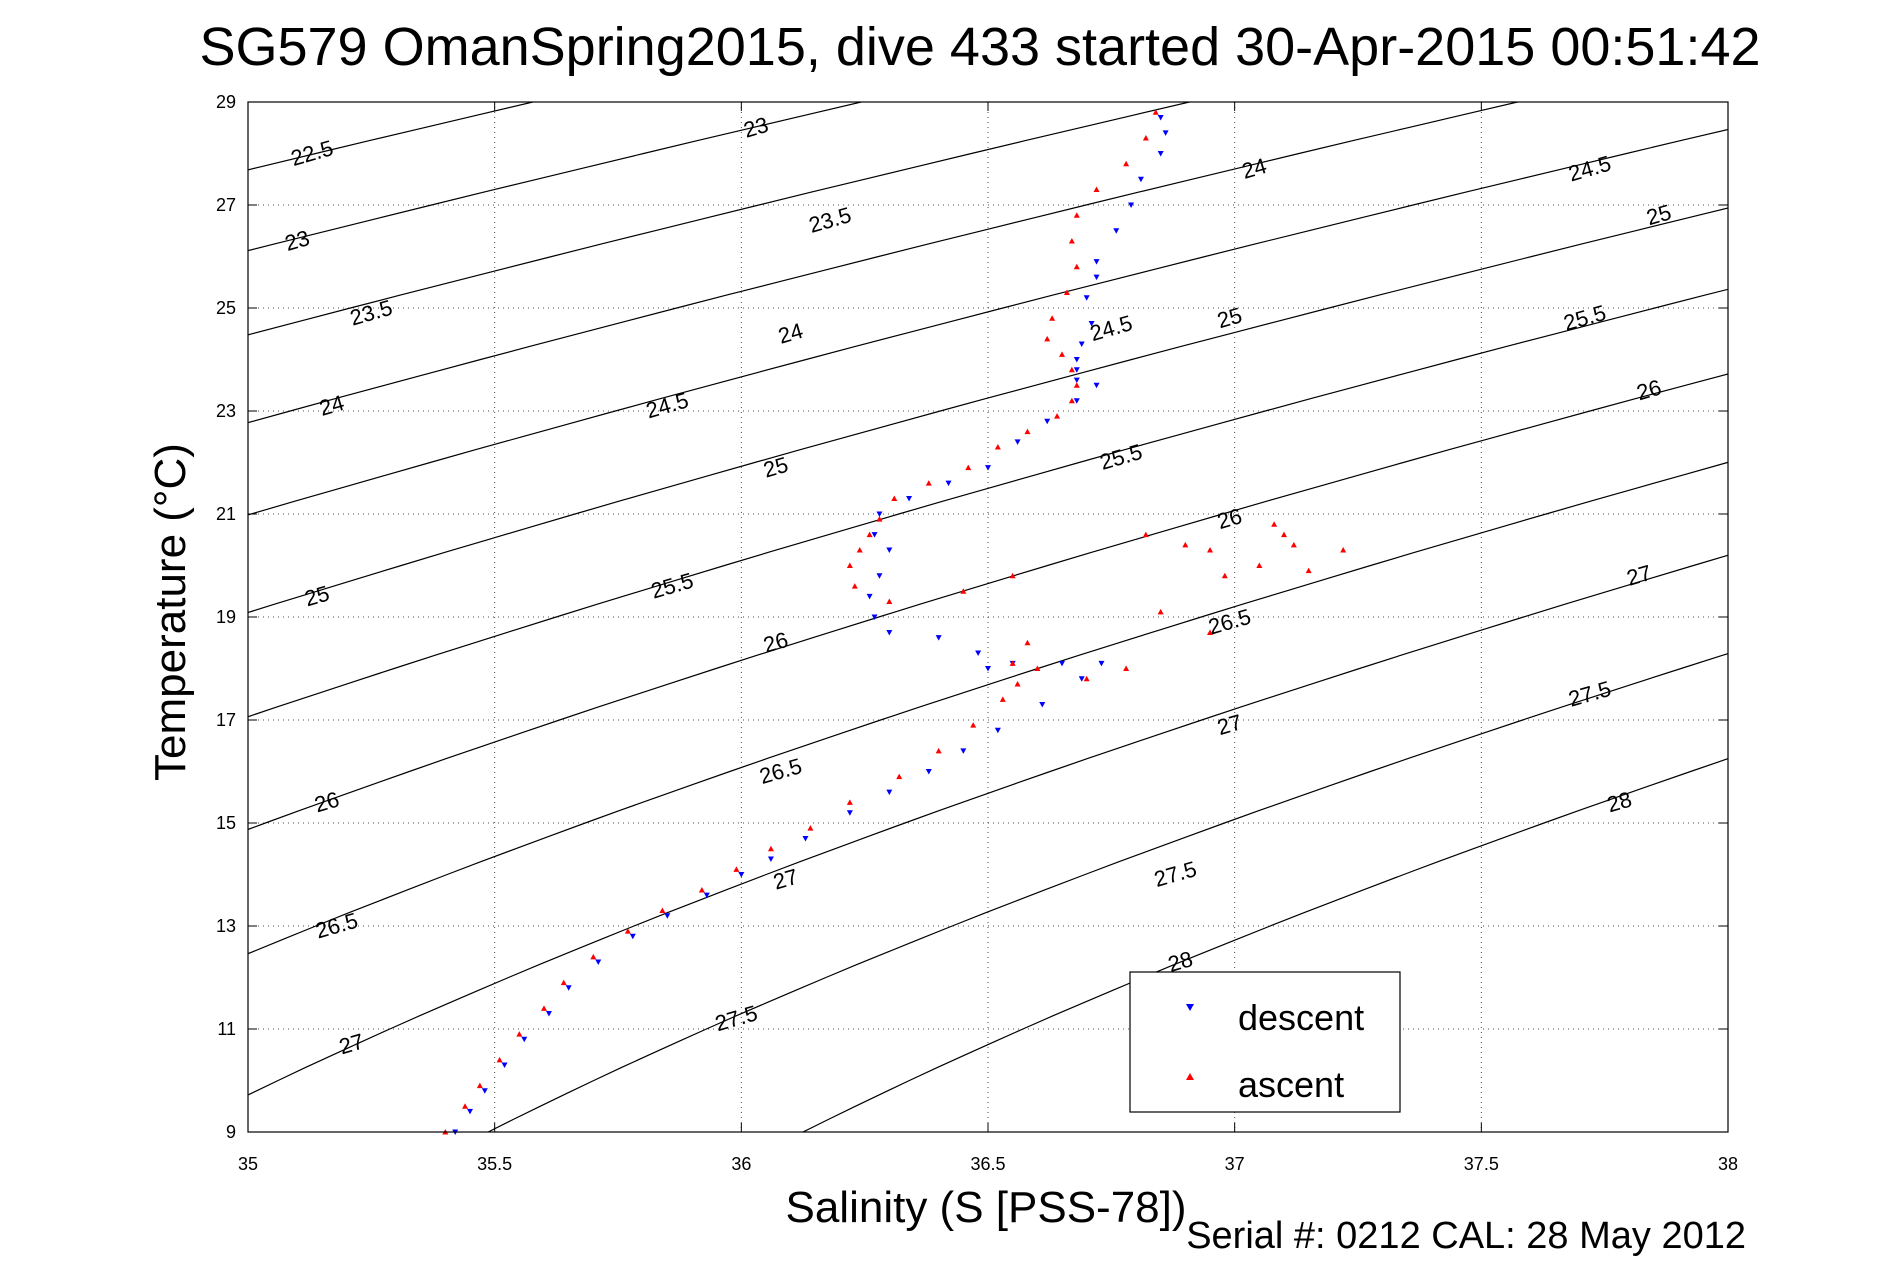  What do you see at coordinates (1265, 1042) in the screenshot?
I see `legend: descent ascent` at bounding box center [1265, 1042].